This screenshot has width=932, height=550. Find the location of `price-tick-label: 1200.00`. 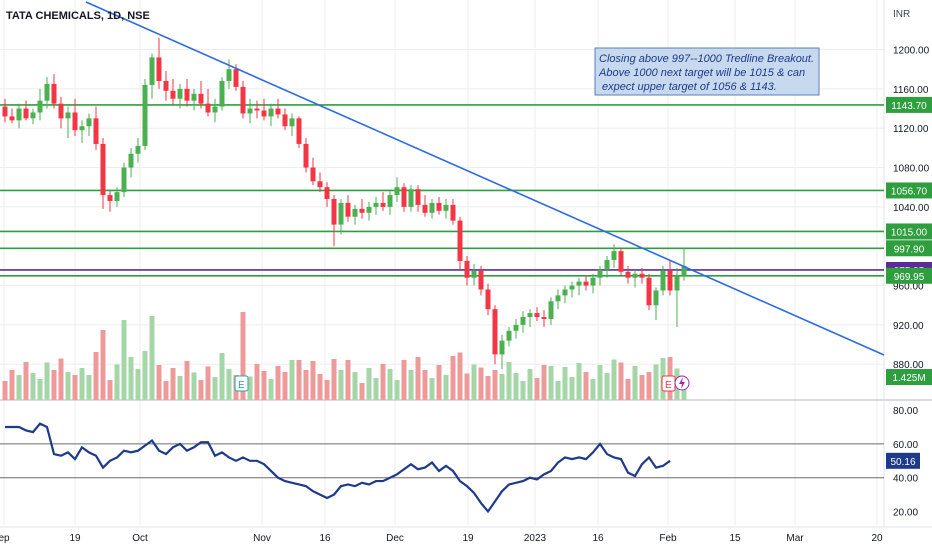

price-tick-label: 1200.00 is located at coordinates (911, 51).